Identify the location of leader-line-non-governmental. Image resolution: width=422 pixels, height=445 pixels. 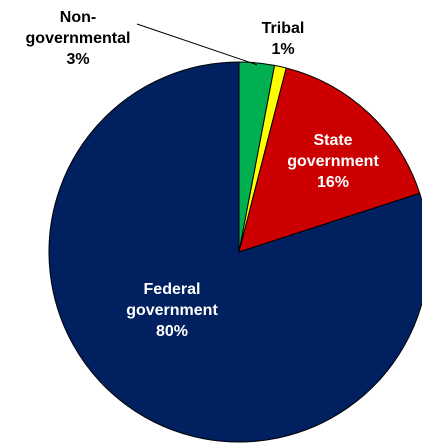
(197, 44).